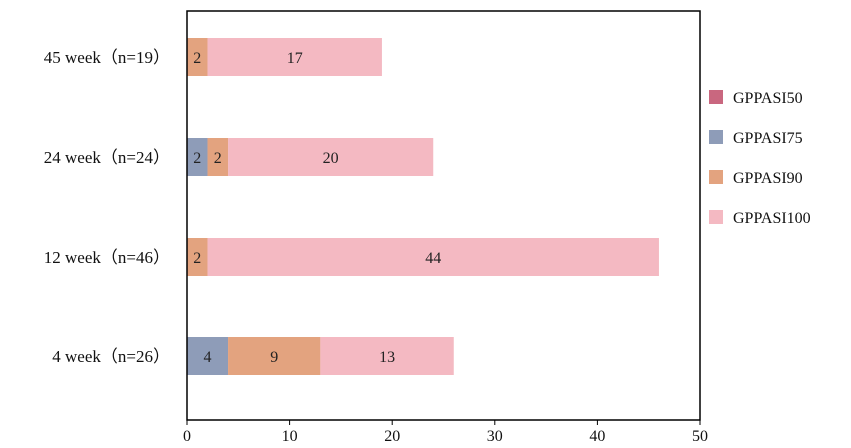 This screenshot has height=448, width=851. I want to click on x-tick-label: 10, so click(290, 436).